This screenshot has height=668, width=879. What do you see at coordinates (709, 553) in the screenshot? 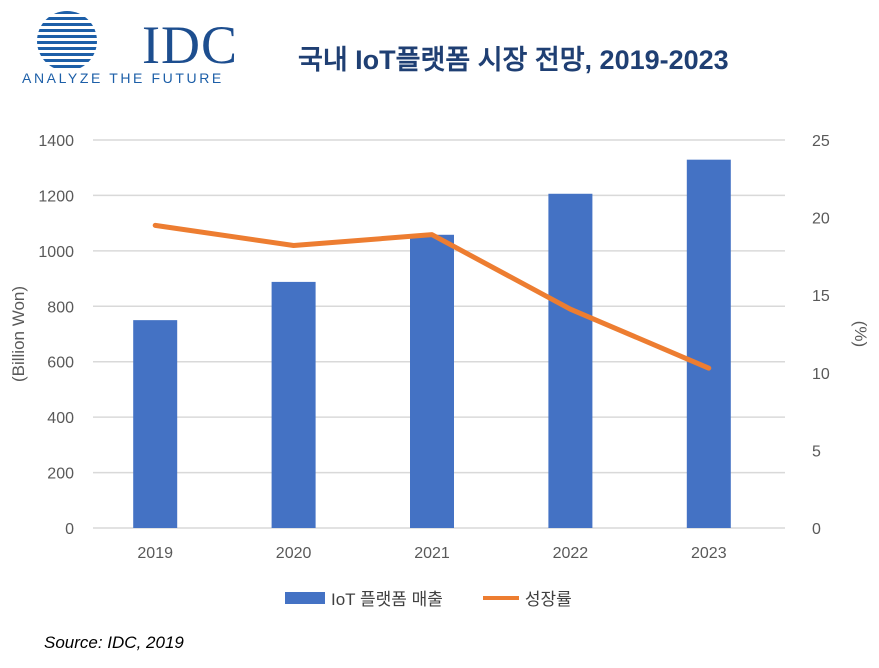
I see `x-tick-label: 2023` at bounding box center [709, 553].